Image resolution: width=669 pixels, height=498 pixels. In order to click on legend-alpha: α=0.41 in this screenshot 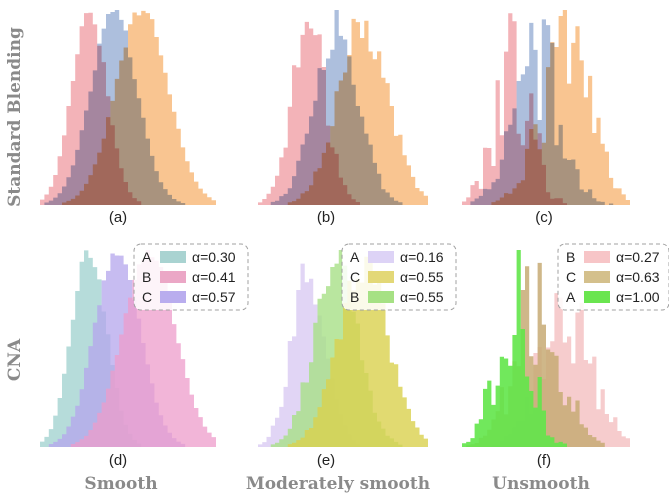, I will do `click(214, 277)`.